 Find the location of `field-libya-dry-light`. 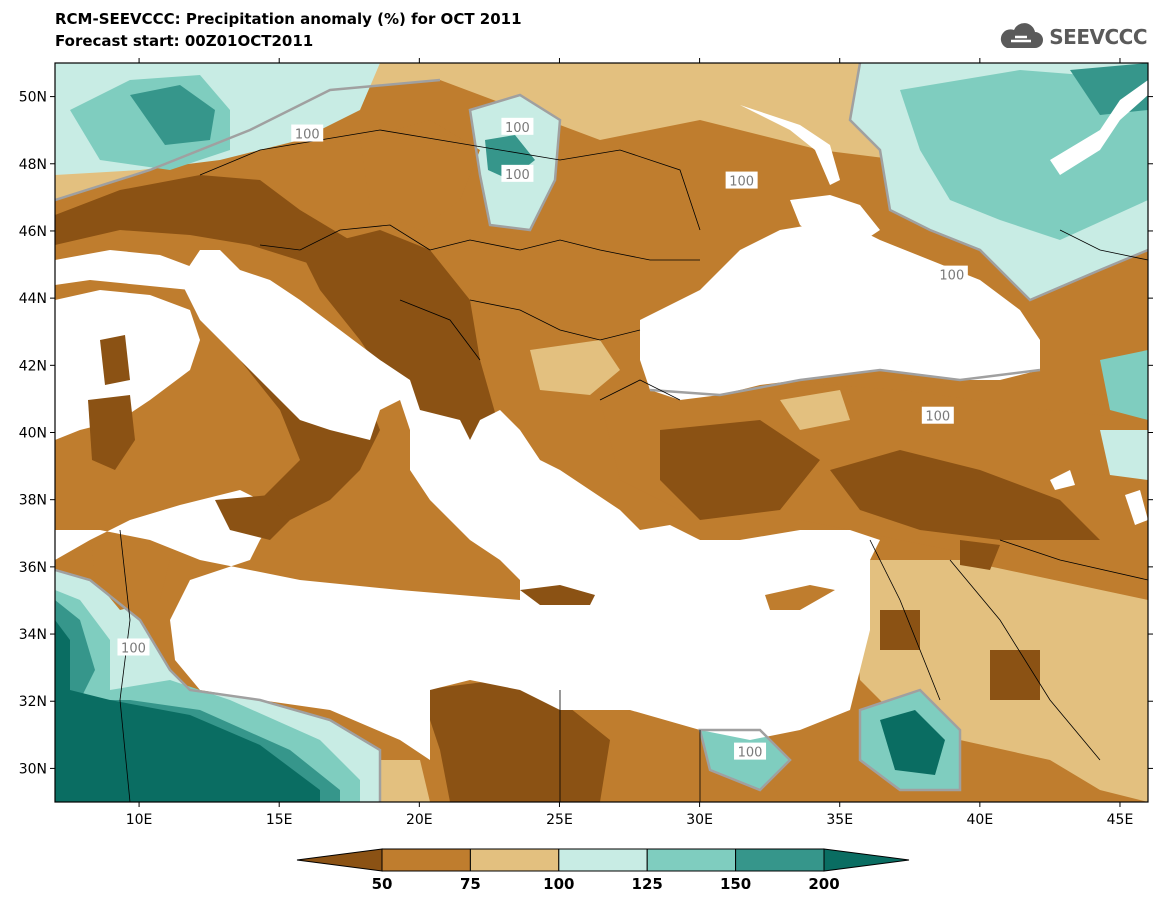

field-libya-dry-light is located at coordinates (405, 781).